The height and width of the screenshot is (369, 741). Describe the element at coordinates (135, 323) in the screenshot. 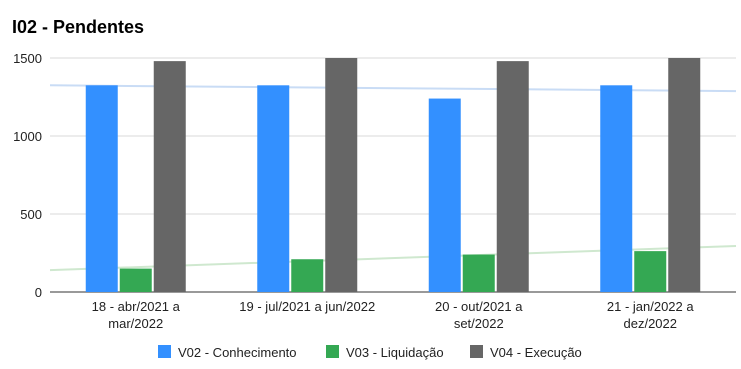

I see `x-tick-label: mar/2022` at that location.